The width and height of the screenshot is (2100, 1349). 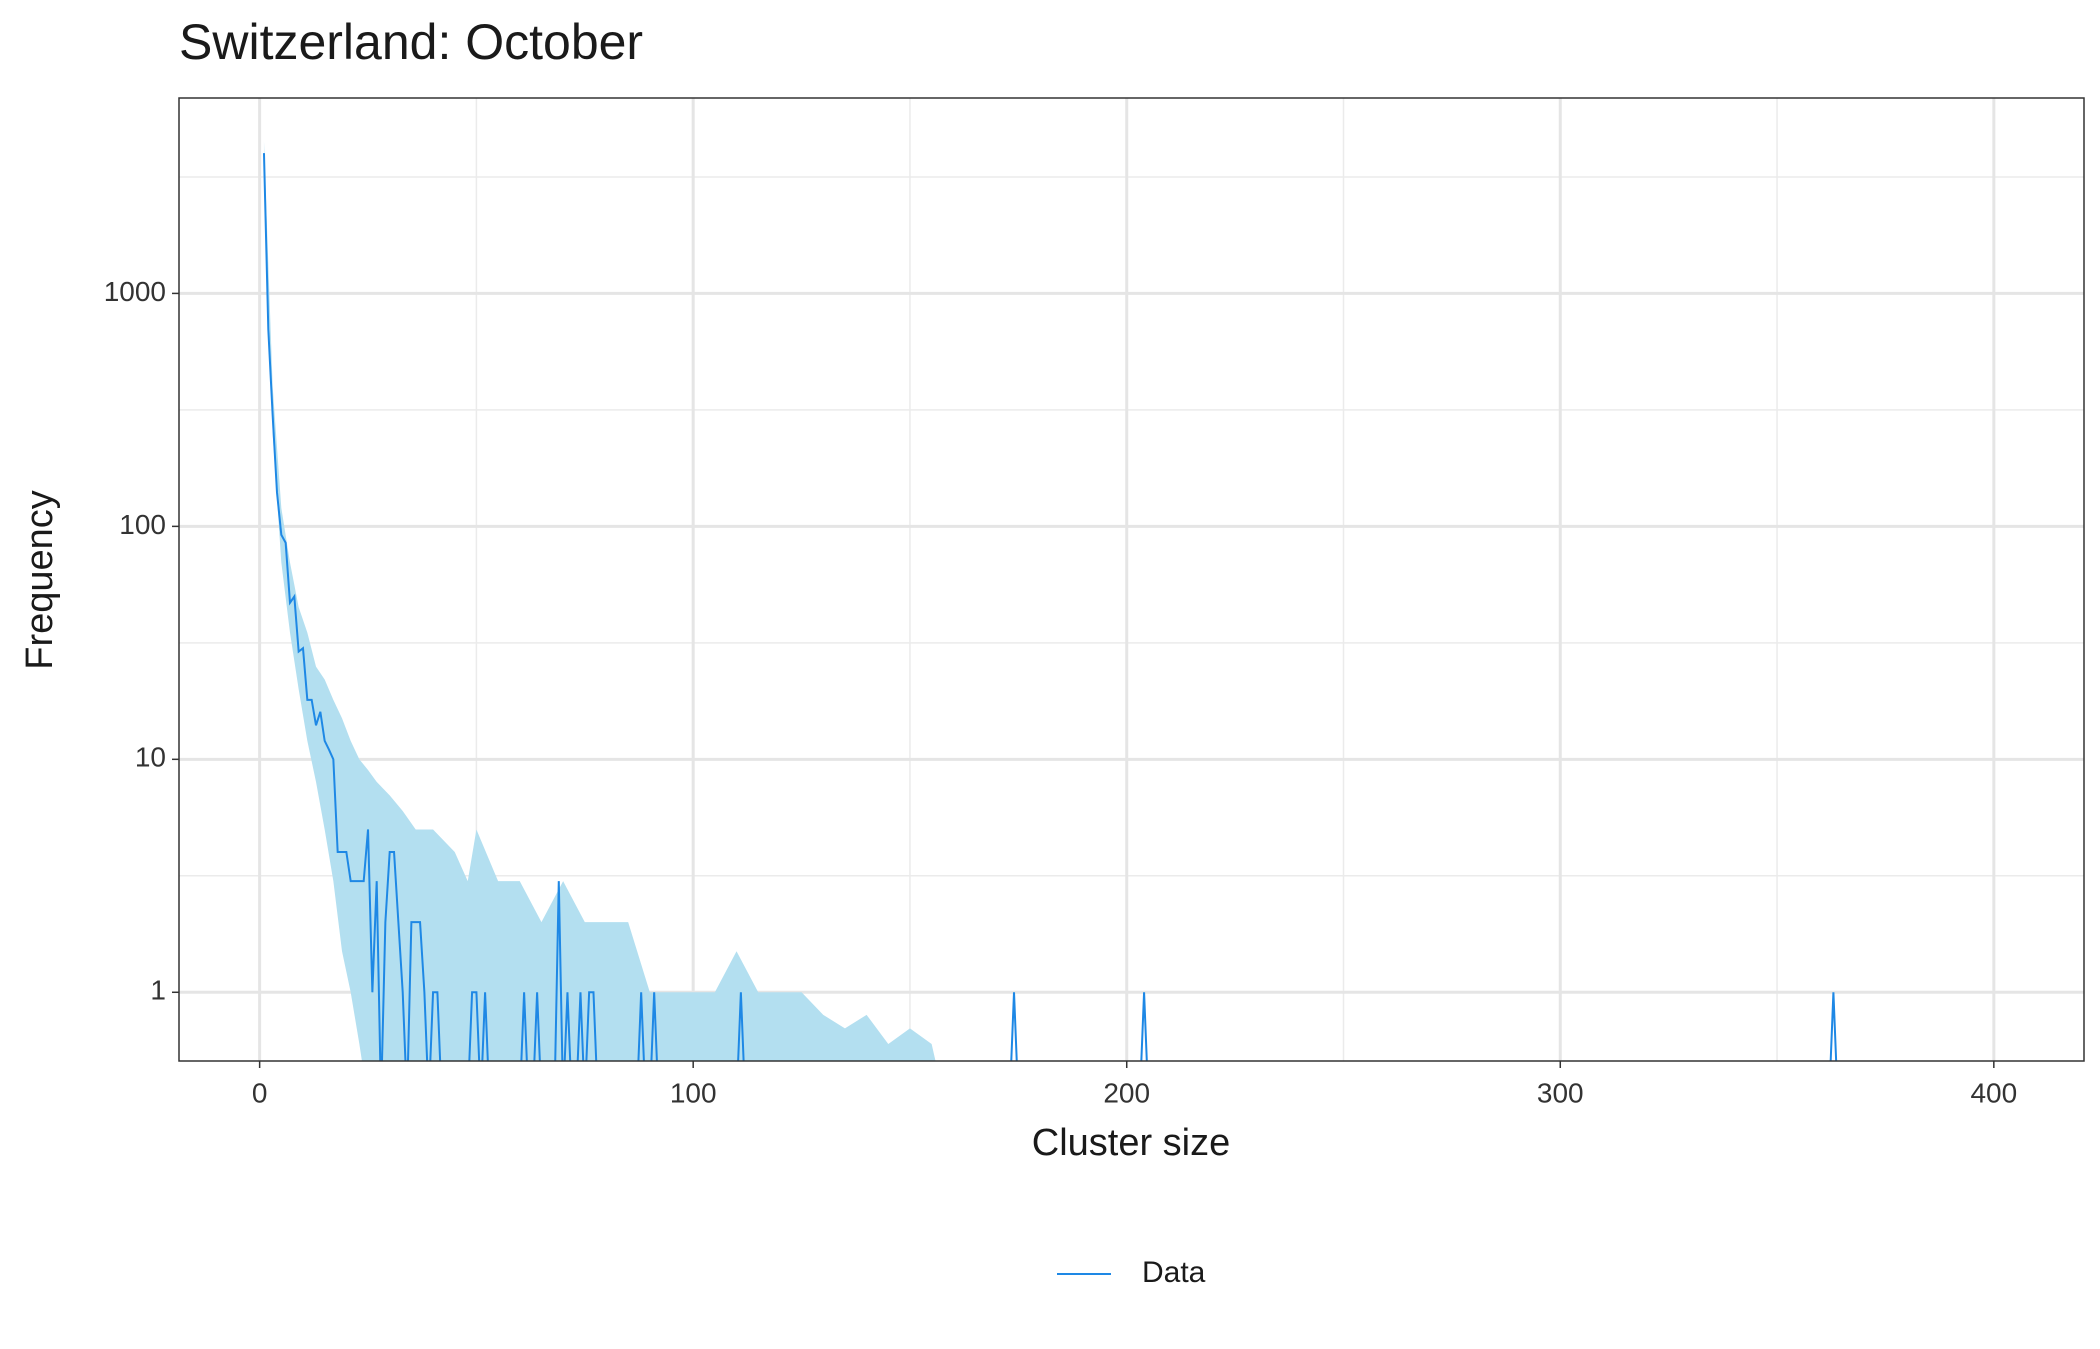 I want to click on y-axis-title: Frequency, so click(x=40, y=580).